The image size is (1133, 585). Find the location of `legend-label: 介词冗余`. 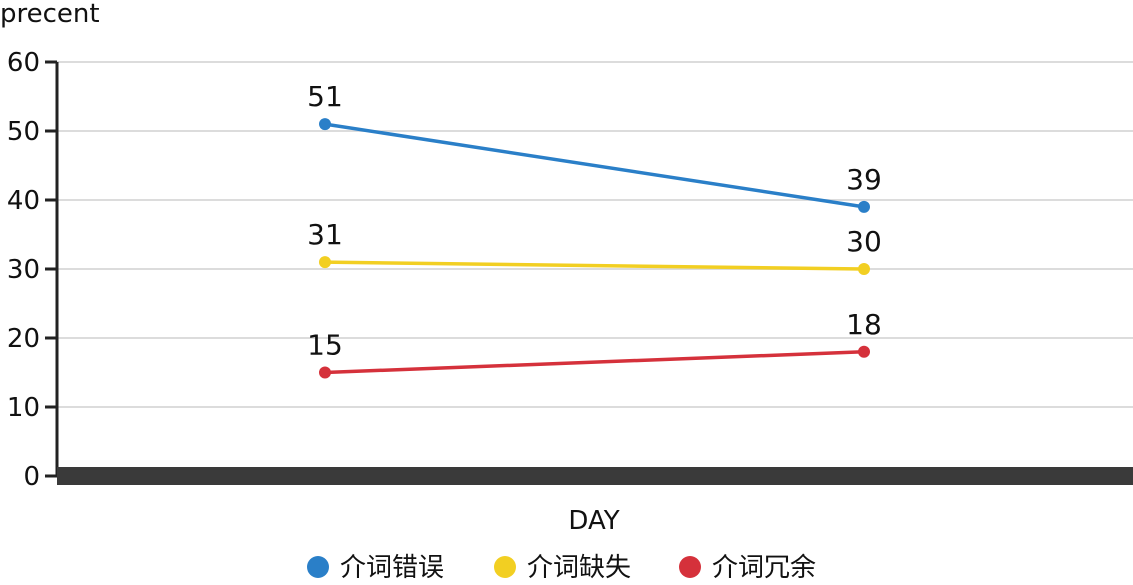

legend-label: 介词冗余 is located at coordinates (764, 568).